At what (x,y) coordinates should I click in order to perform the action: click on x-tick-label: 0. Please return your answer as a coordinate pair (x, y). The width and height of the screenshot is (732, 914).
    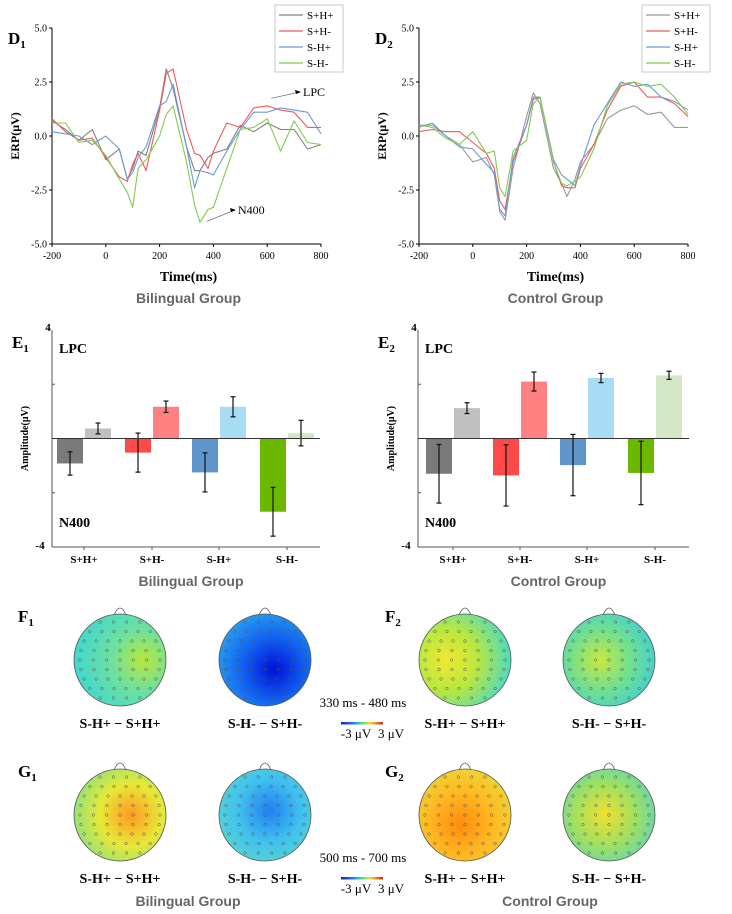
    Looking at the image, I should click on (472, 256).